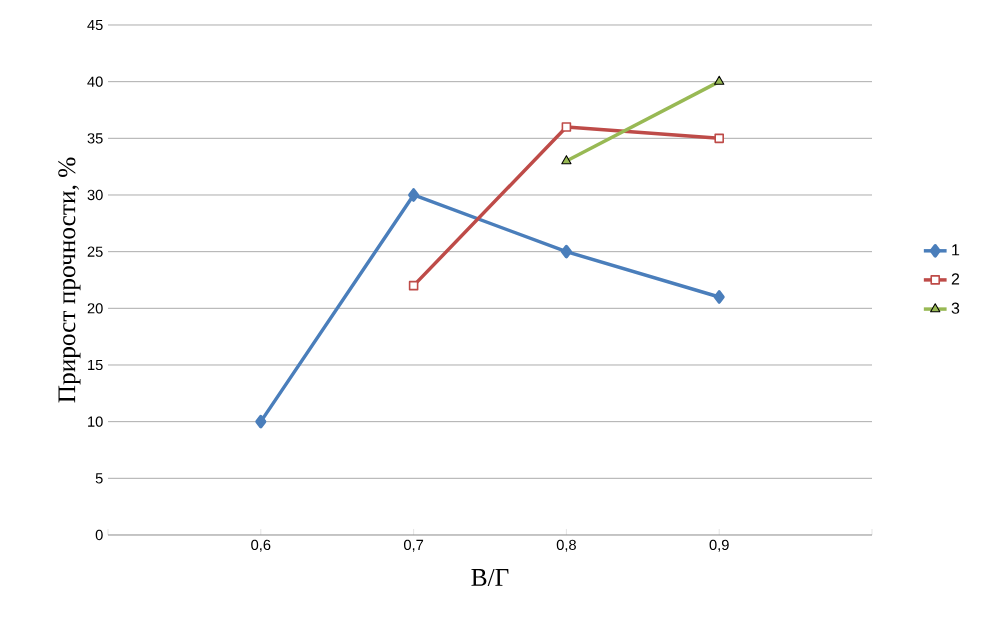 The width and height of the screenshot is (1006, 624). I want to click on y-tick-label: 0, so click(99, 535).